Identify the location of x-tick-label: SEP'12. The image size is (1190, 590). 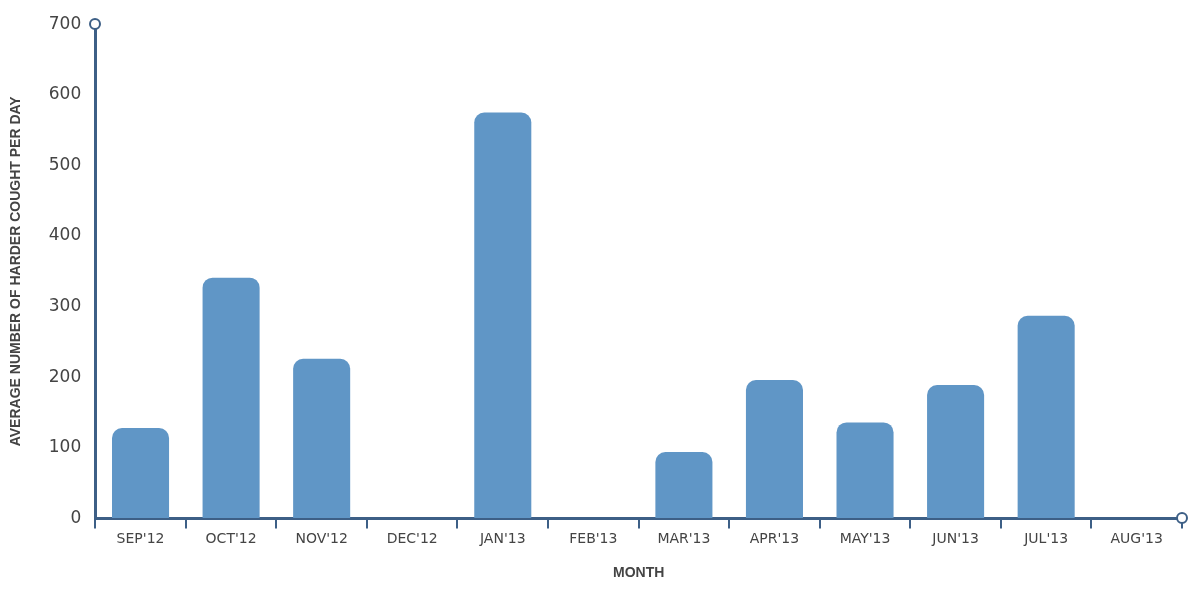
(140, 538).